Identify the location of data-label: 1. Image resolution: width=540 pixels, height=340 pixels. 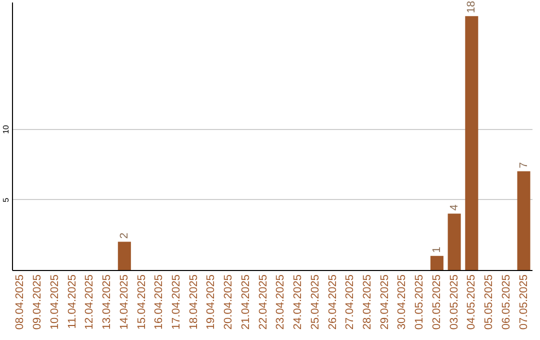
(436, 249).